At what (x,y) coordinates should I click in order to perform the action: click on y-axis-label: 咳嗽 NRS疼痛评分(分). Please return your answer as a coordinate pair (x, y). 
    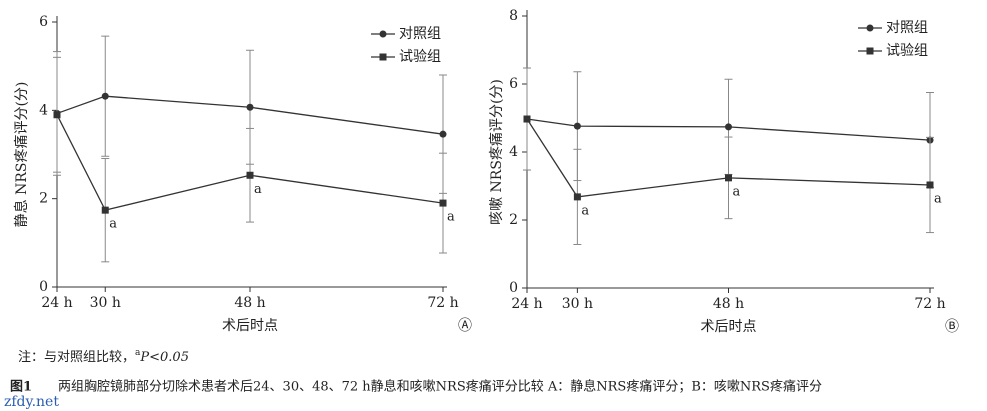
    Looking at the image, I should click on (496, 152).